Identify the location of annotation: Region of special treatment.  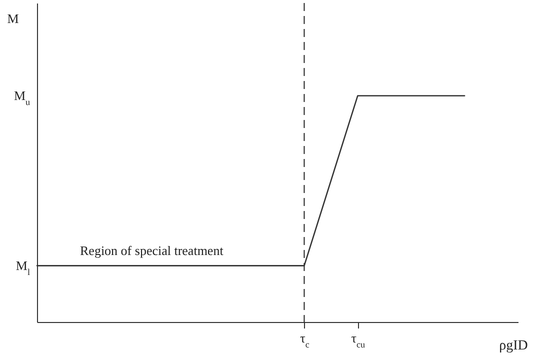
(152, 250).